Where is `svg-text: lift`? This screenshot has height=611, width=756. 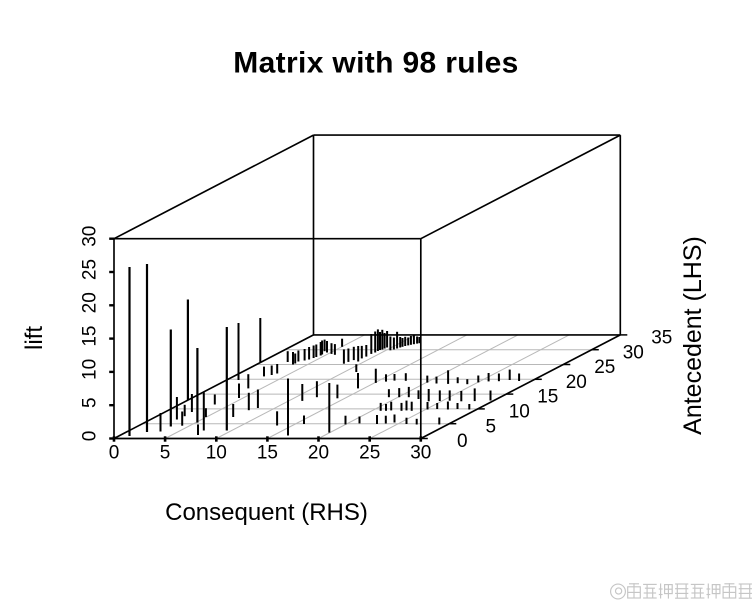 svg-text: lift is located at coordinates (34, 338).